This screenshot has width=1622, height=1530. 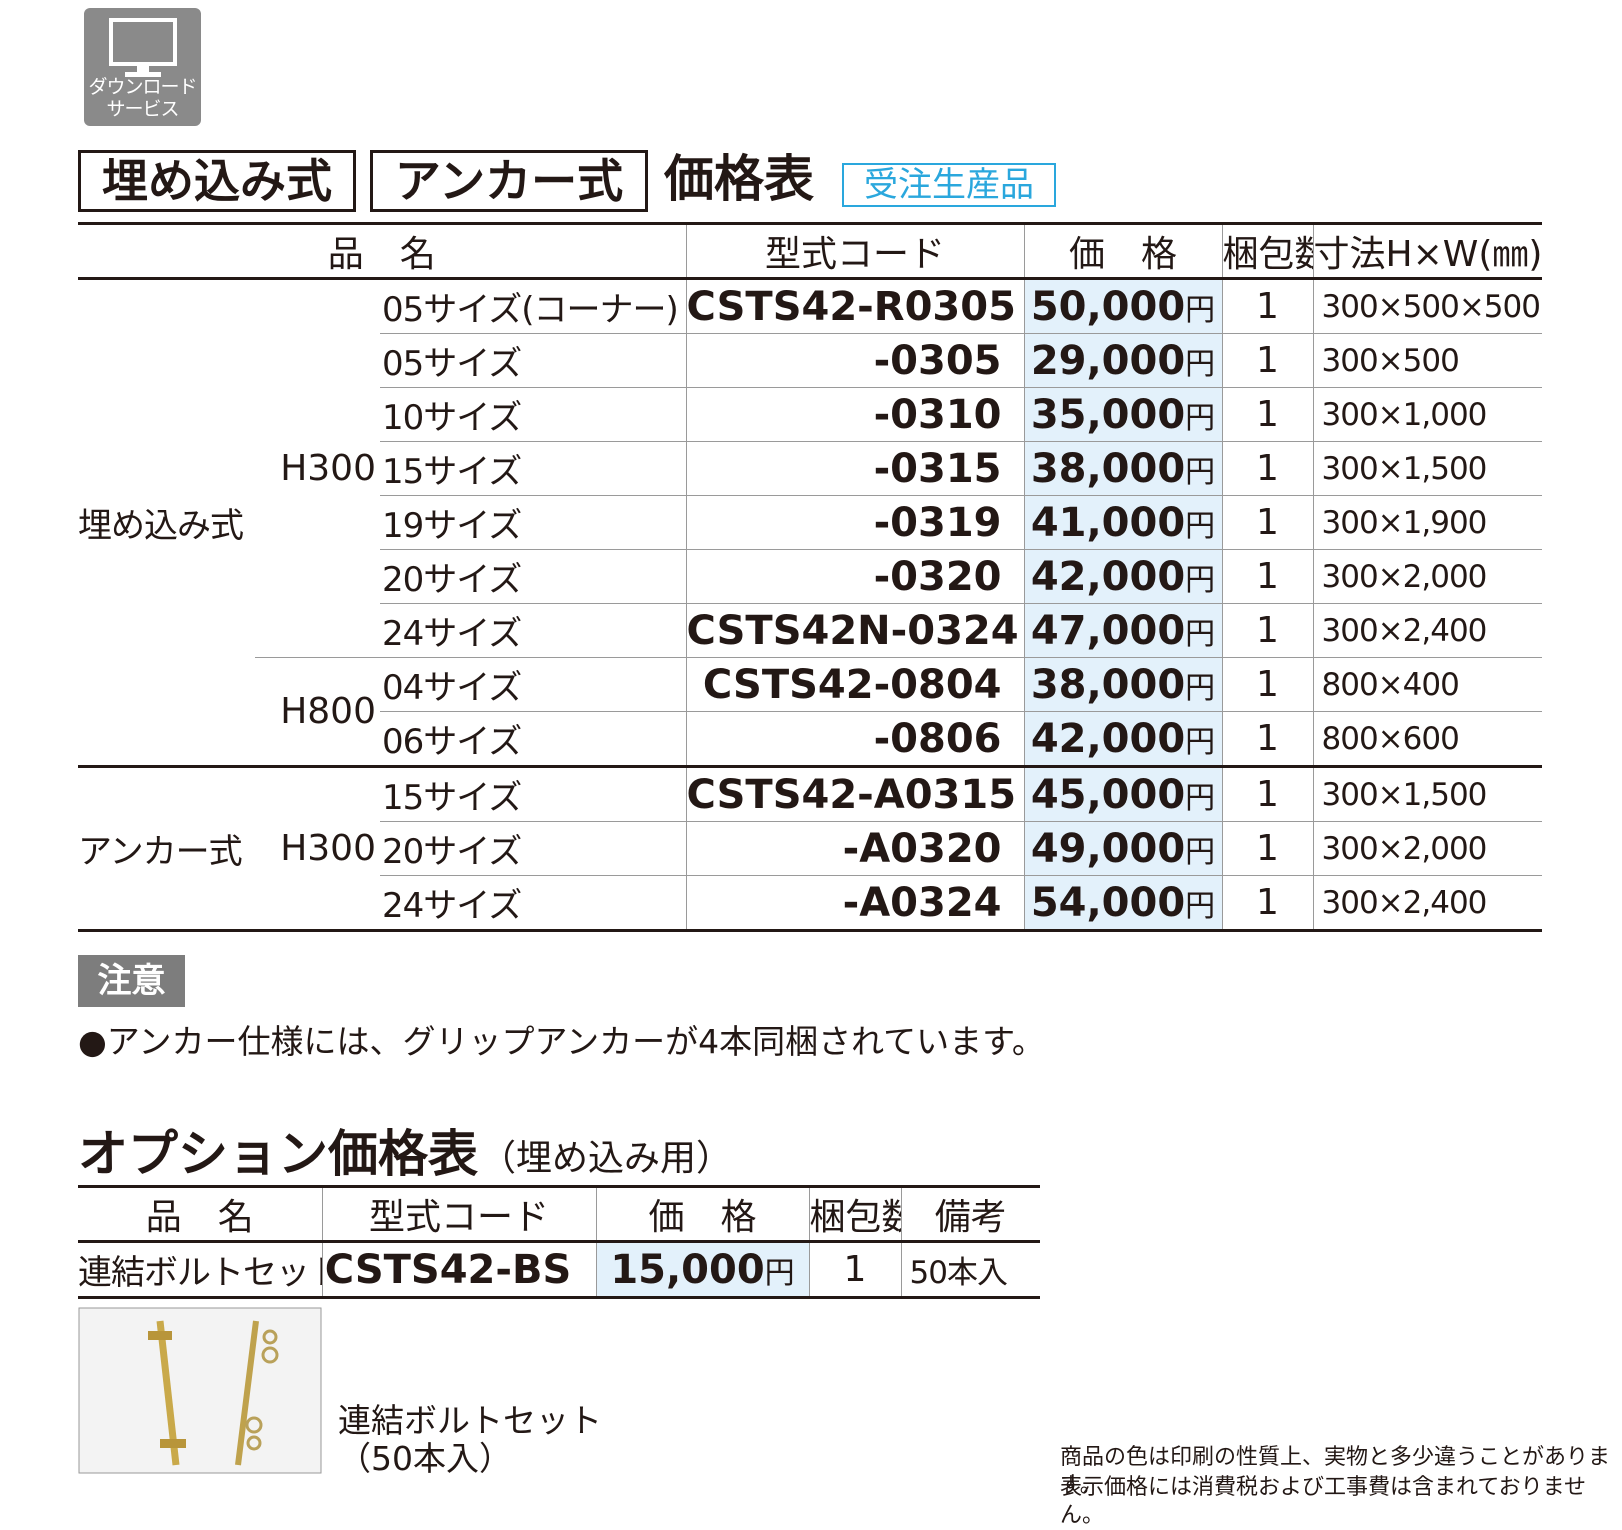 What do you see at coordinates (317, 712) in the screenshot?
I see `height-cell: H800` at bounding box center [317, 712].